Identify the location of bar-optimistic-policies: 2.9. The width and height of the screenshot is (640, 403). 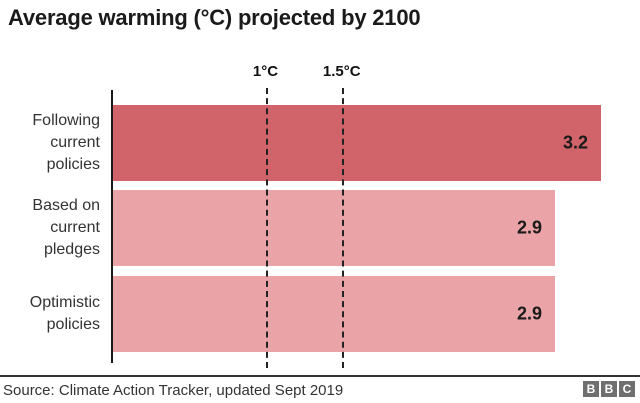
(334, 314).